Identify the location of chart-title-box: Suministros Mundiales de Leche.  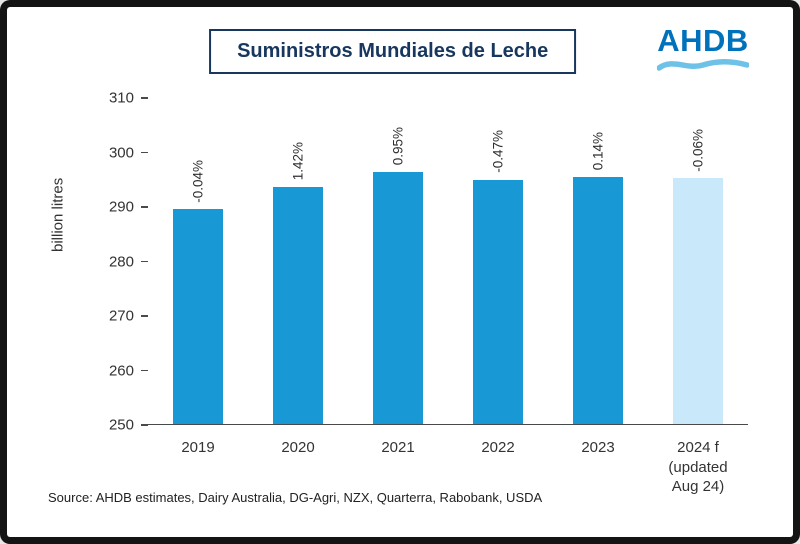
(393, 51).